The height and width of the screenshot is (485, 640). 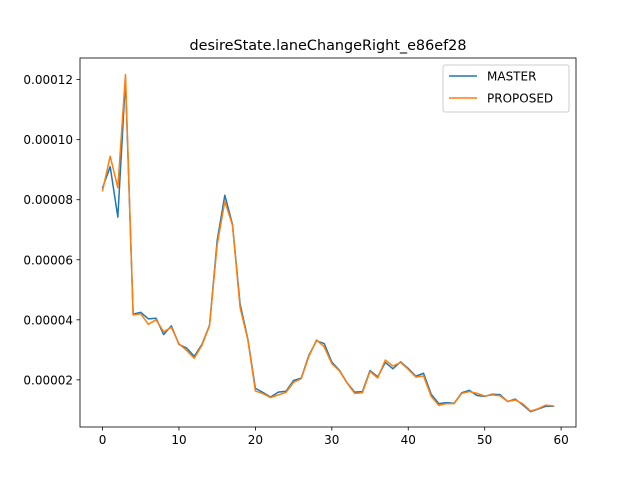 I want to click on x-tick-label: 20, so click(x=255, y=440).